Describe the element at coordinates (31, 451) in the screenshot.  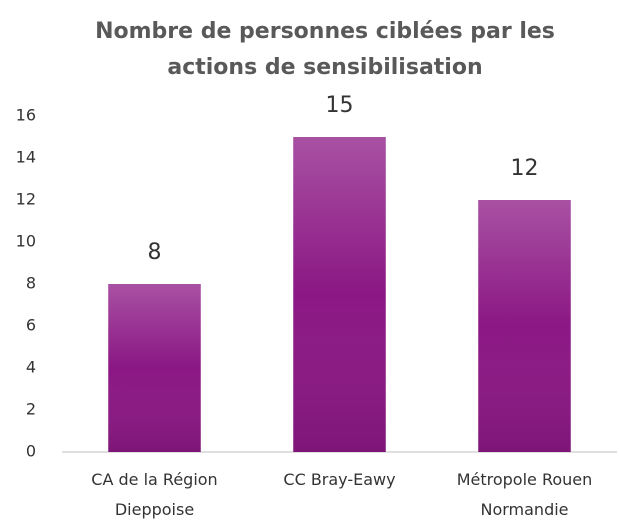
I see `y-tick-label: 0` at that location.